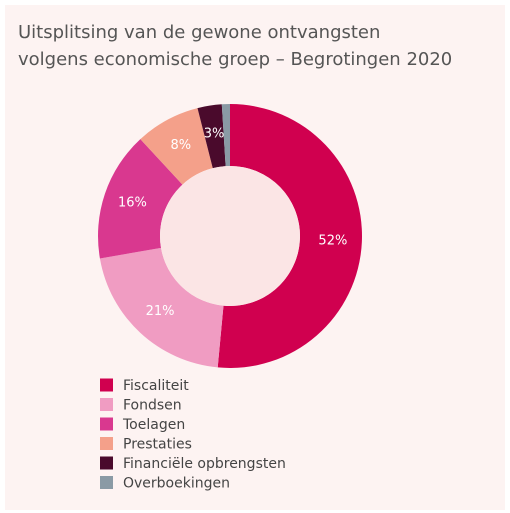 The height and width of the screenshot is (513, 510). I want to click on data-label: 52%, so click(332, 240).